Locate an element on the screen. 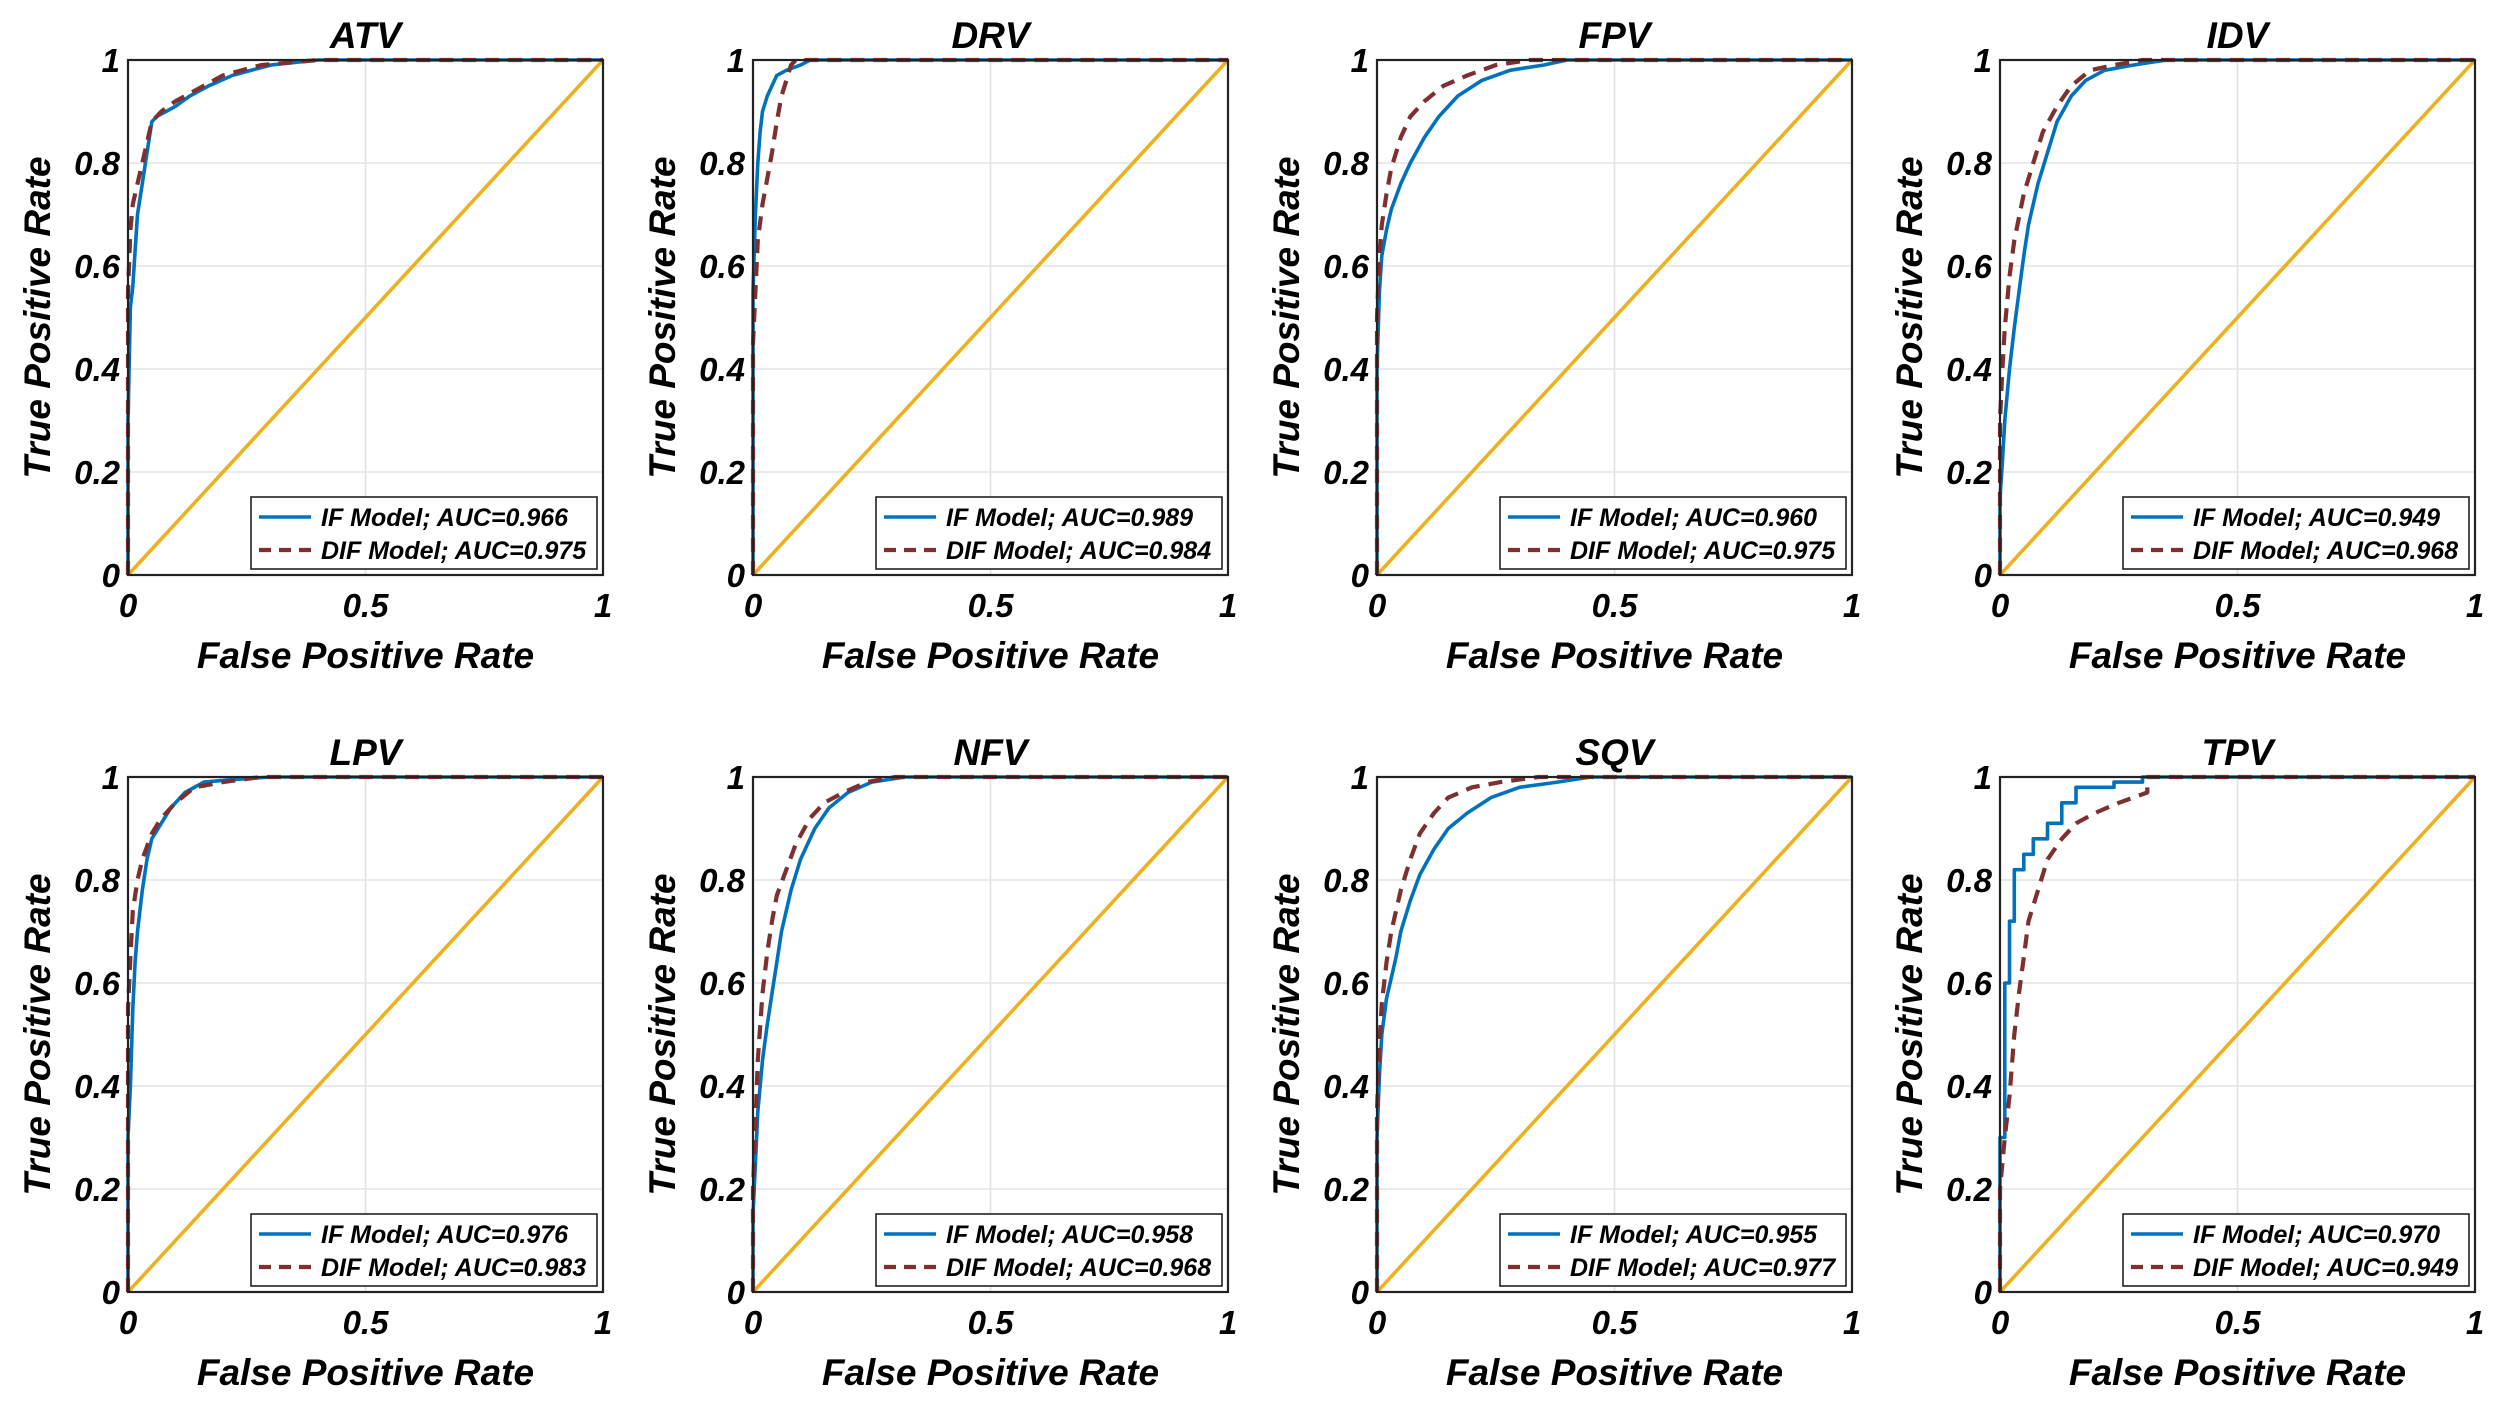 The image size is (2508, 1410). legend: IF Model; AUC=0.970 DIF Model; AUC=0.949 is located at coordinates (2296, 1250).